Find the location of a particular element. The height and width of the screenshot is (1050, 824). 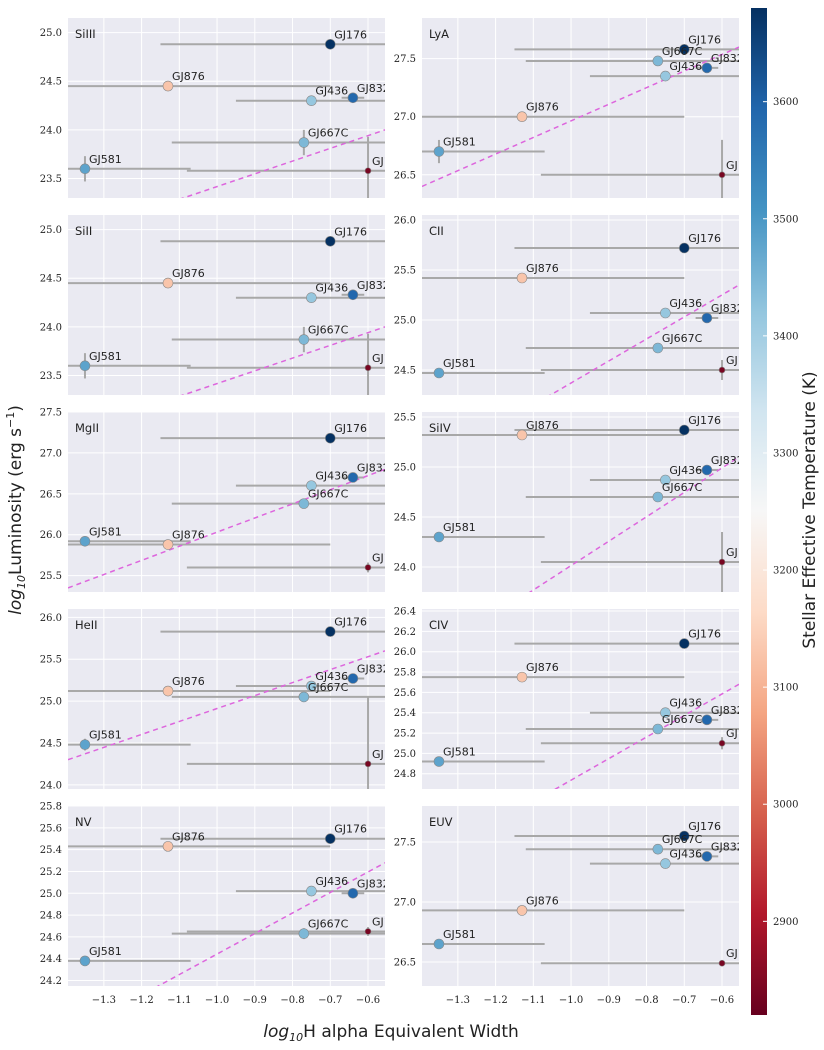

panel-title: SiII is located at coordinates (83, 231).